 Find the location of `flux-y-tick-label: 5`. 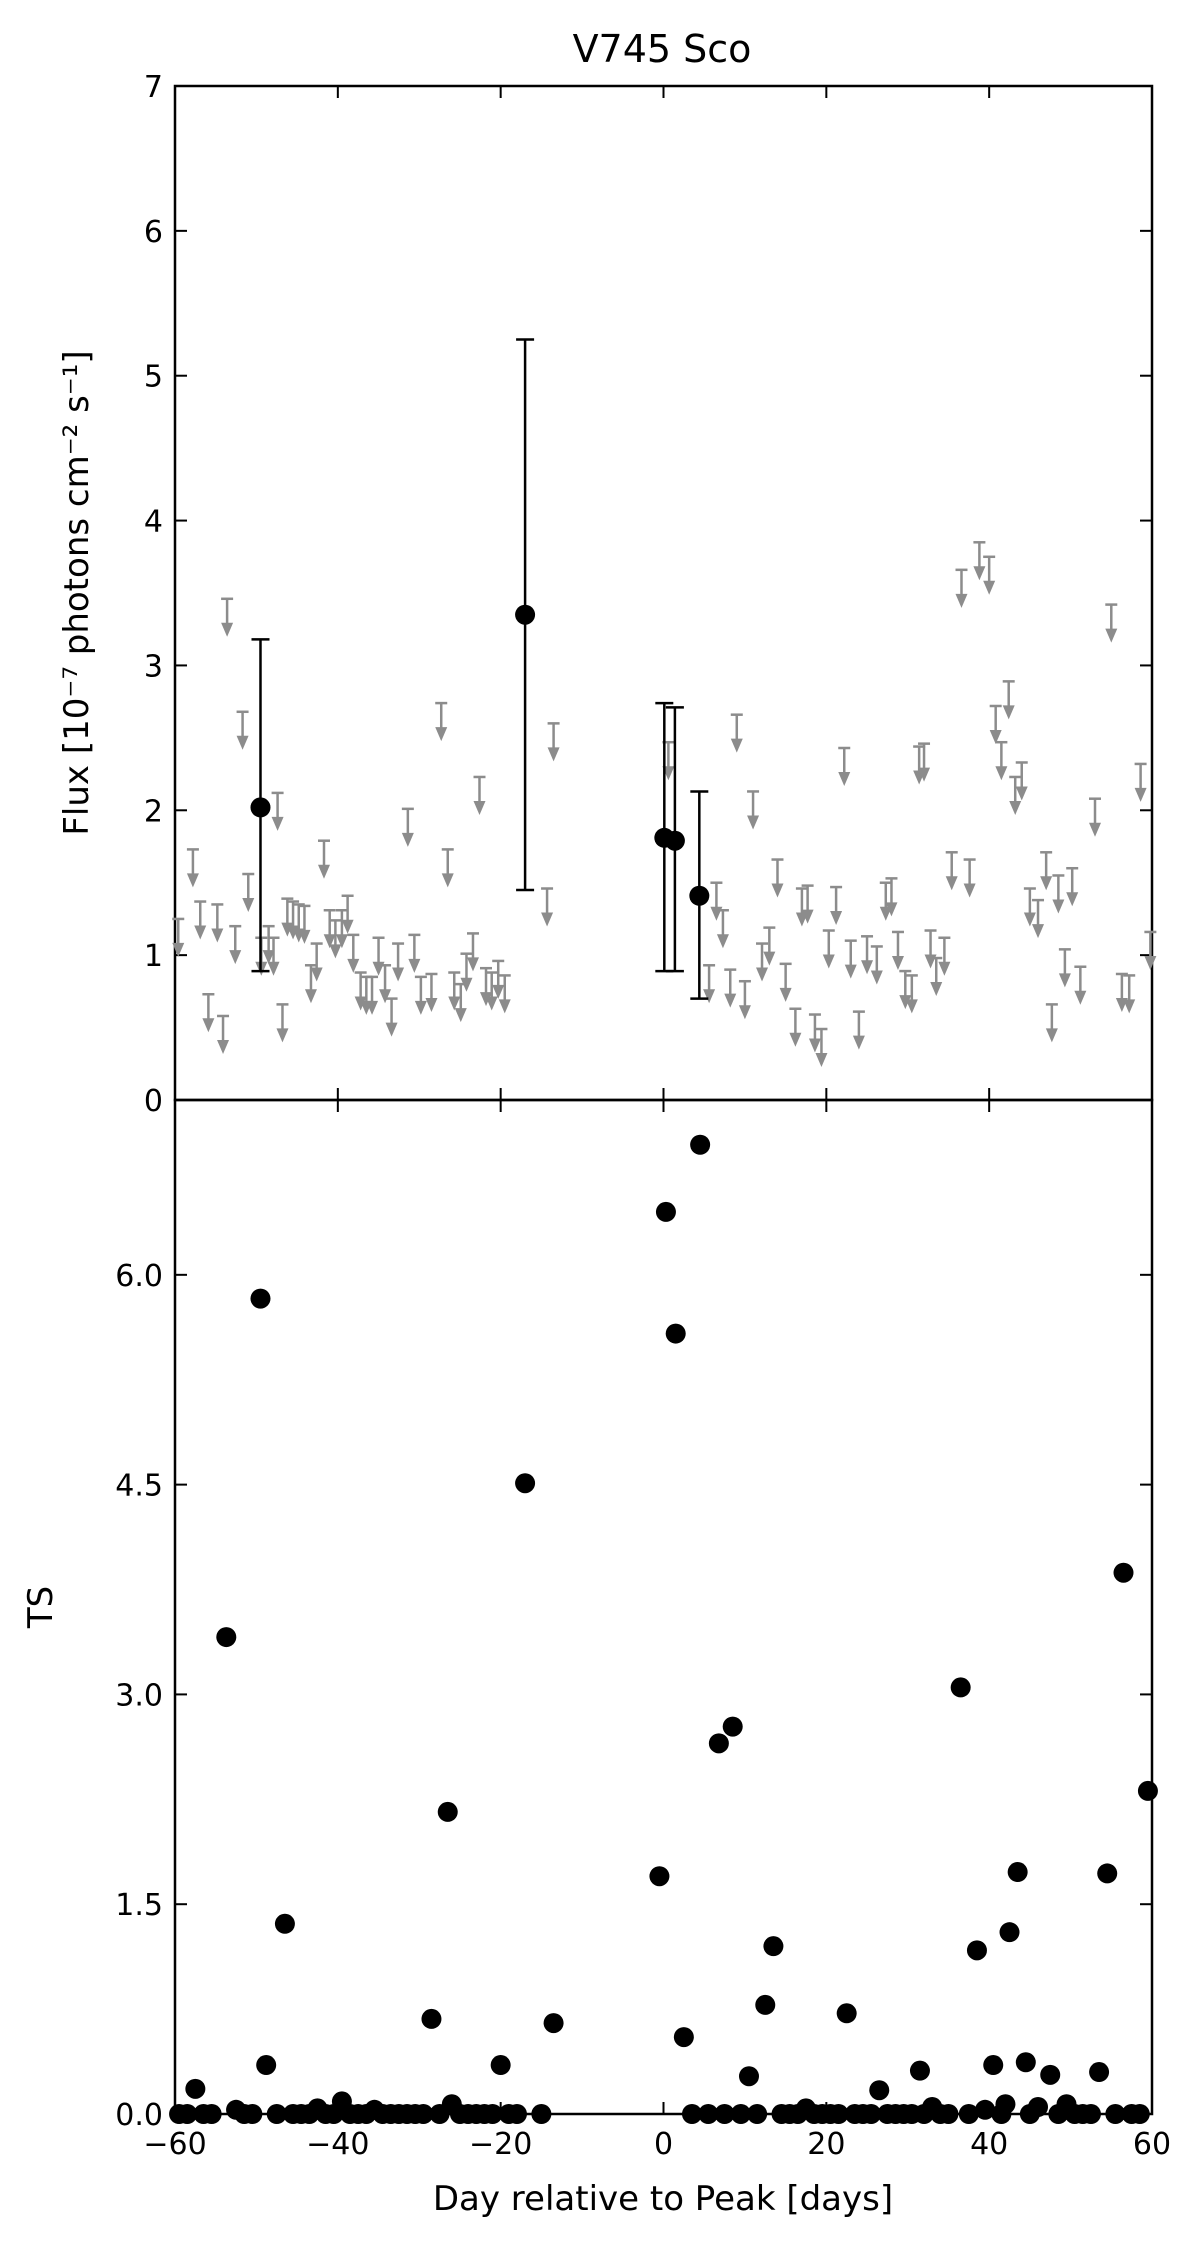

flux-y-tick-label: 5 is located at coordinates (153, 377).